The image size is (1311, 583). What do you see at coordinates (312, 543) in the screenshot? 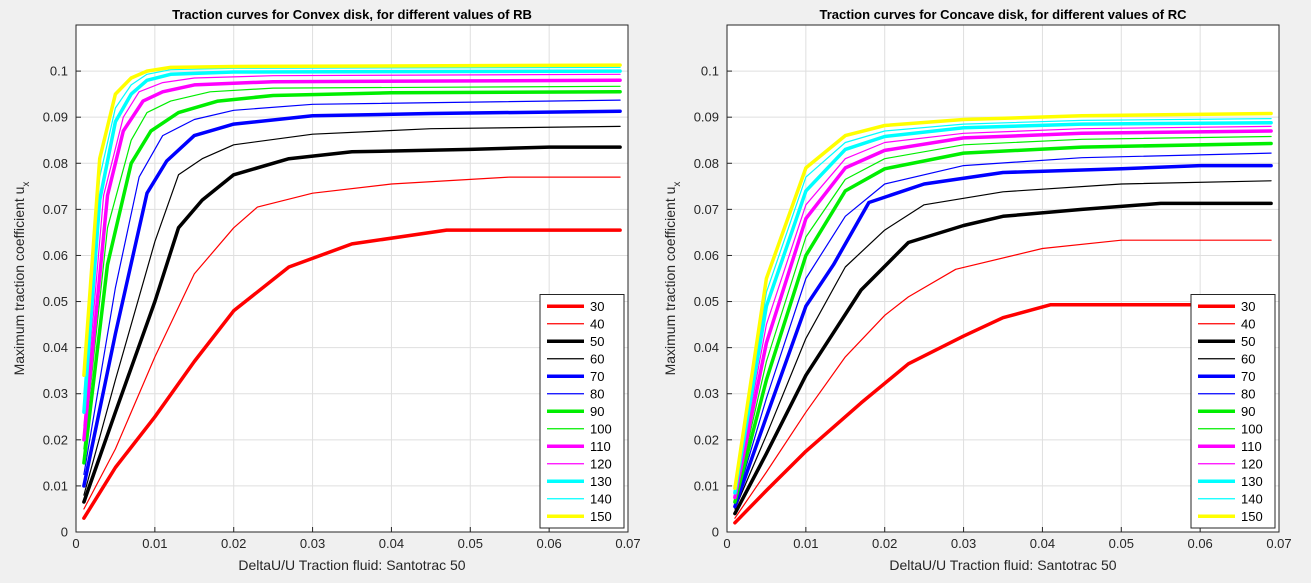
I see `x-tick-label: 0.03` at bounding box center [312, 543].